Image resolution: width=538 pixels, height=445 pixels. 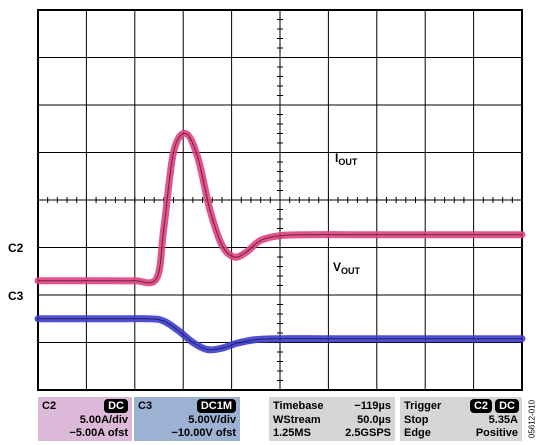 What do you see at coordinates (297, 420) in the screenshot?
I see `acquisition-mode: WStream` at bounding box center [297, 420].